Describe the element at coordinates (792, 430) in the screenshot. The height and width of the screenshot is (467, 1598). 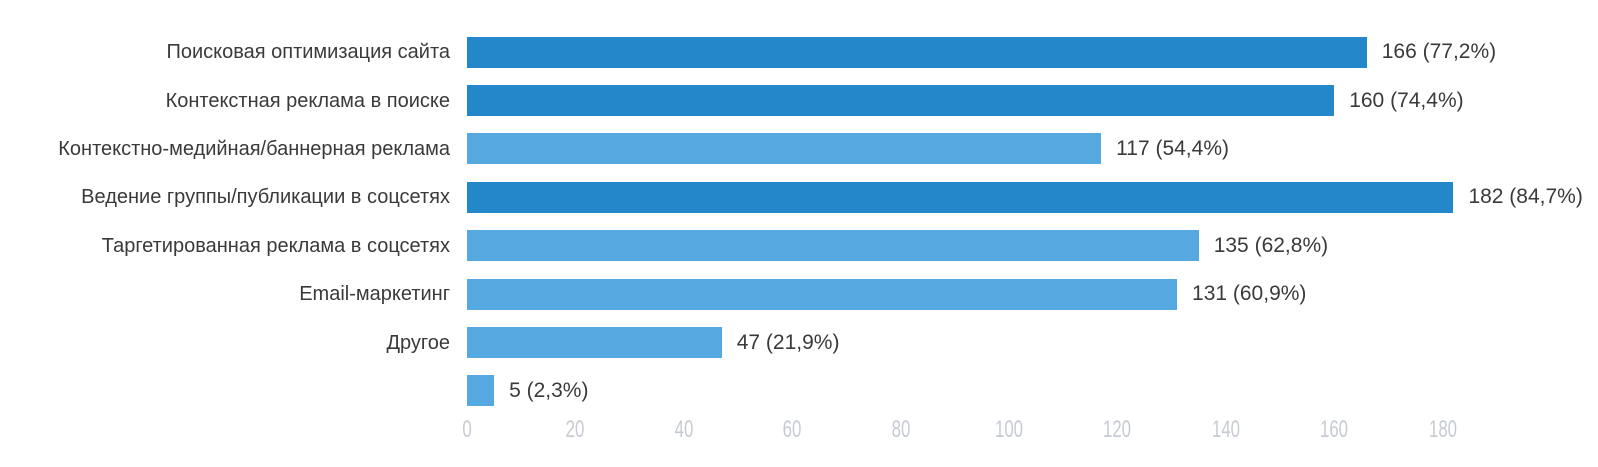
I see `x-tick: 60` at that location.